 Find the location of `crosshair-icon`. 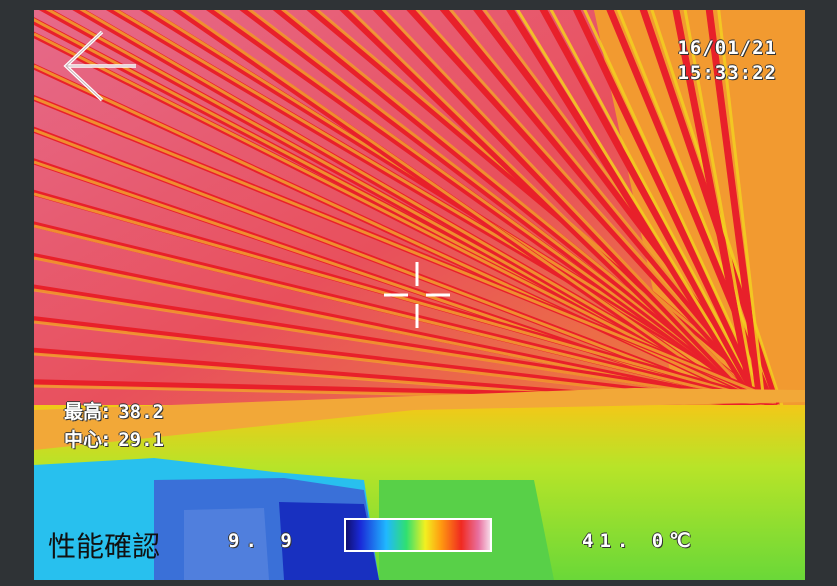

crosshair-icon is located at coordinates (417, 295).